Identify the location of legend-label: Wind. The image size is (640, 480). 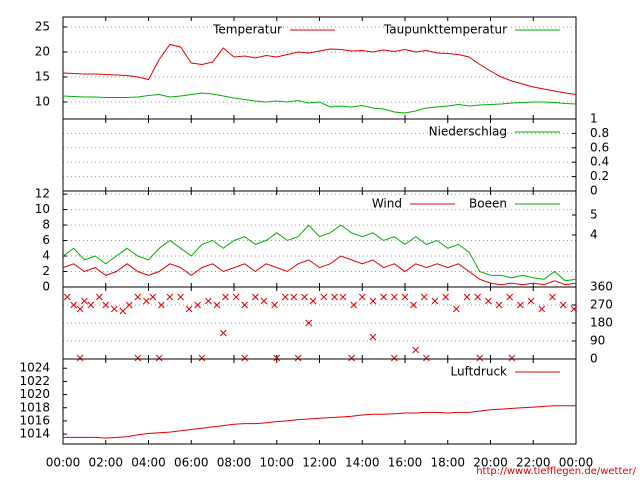
(387, 204).